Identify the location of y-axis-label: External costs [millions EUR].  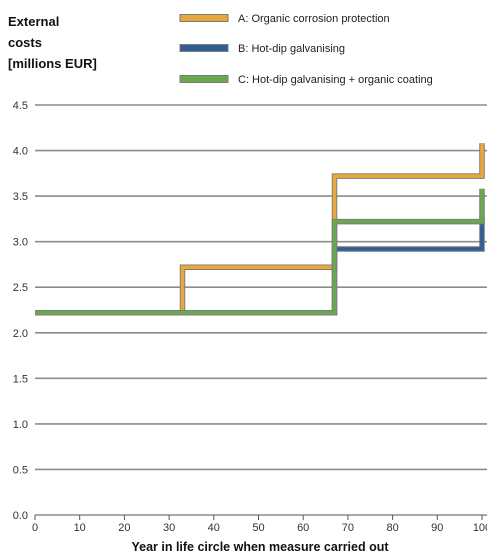
(52, 42).